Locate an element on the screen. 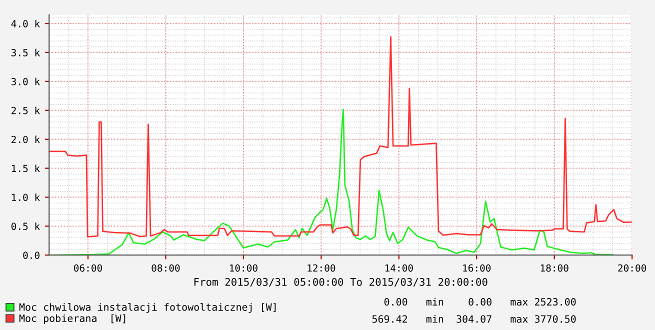  x-tick-label: 18:00 is located at coordinates (554, 268).